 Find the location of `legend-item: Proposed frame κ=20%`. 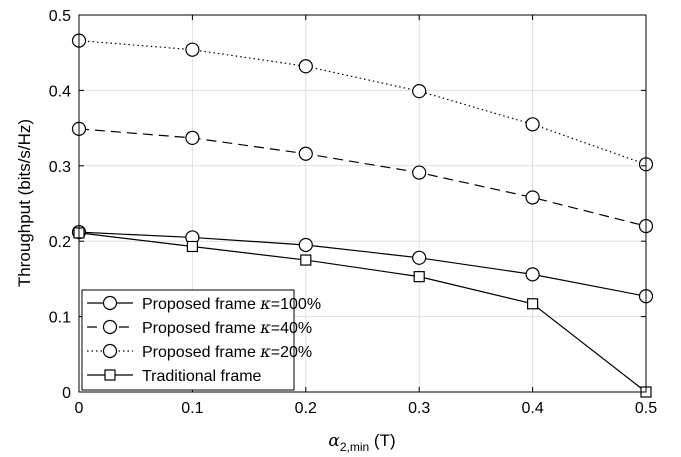

legend-item: Proposed frame κ=20% is located at coordinates (199, 351).